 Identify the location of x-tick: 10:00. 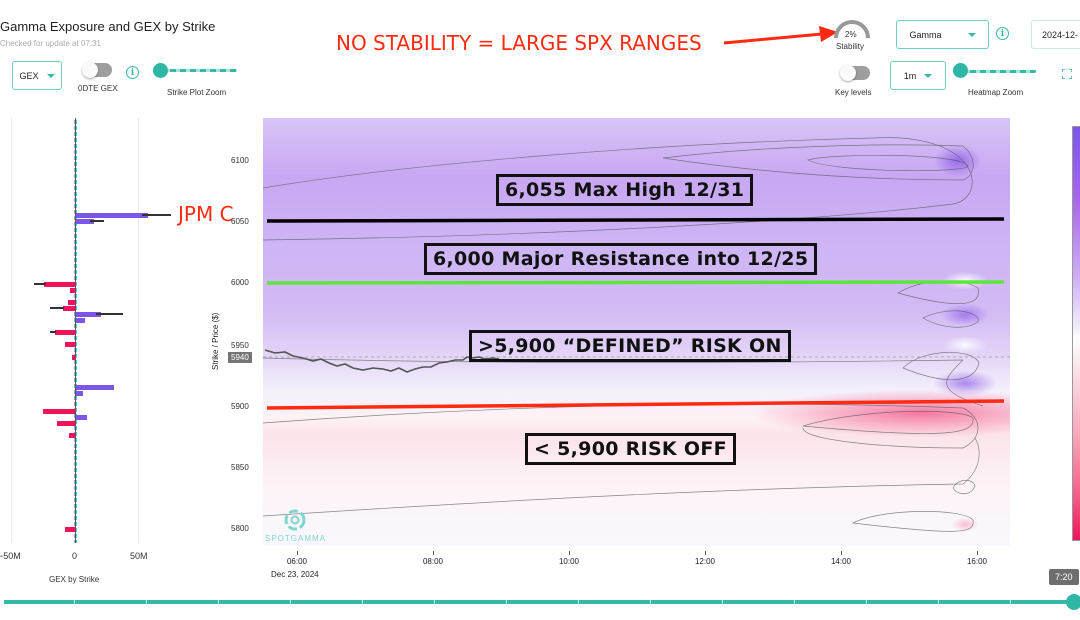
(569, 558).